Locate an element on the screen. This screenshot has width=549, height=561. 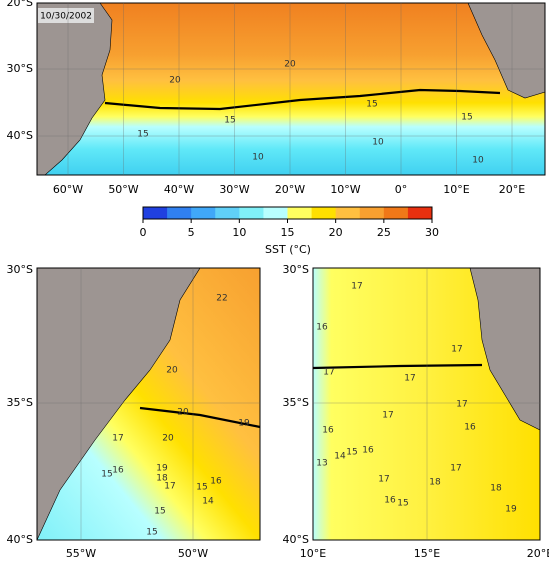
lon-label: 30°W is located at coordinates (234, 189).